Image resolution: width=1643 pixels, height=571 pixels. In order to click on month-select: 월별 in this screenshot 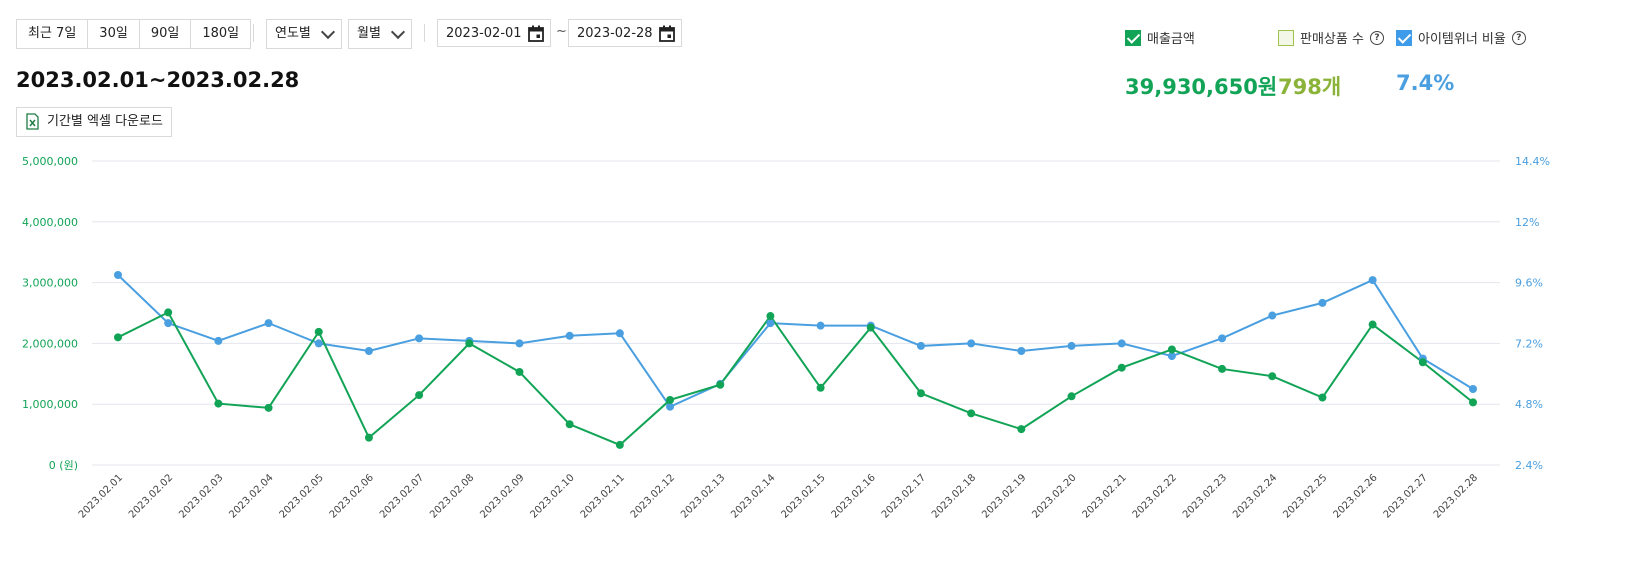, I will do `click(380, 34)`.